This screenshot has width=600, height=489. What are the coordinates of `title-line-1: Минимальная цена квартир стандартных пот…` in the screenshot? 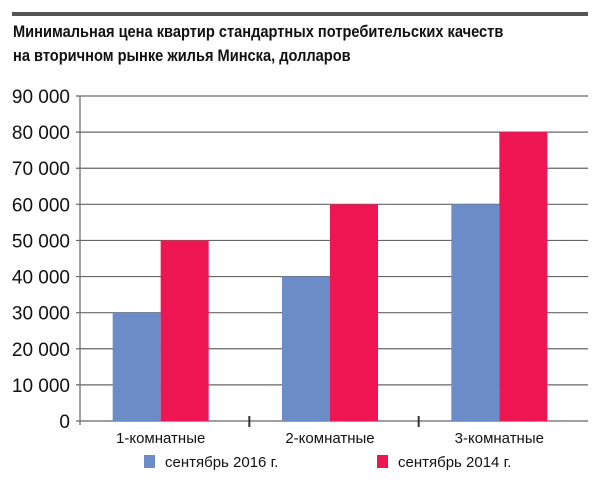 It's located at (258, 31).